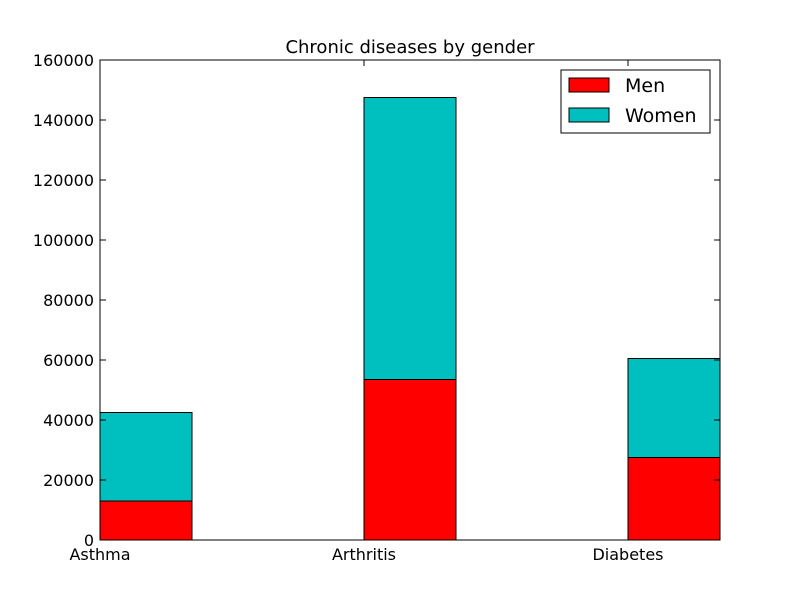 This screenshot has width=800, height=600. What do you see at coordinates (63, 240) in the screenshot?
I see `y-tick-label: 100000` at bounding box center [63, 240].